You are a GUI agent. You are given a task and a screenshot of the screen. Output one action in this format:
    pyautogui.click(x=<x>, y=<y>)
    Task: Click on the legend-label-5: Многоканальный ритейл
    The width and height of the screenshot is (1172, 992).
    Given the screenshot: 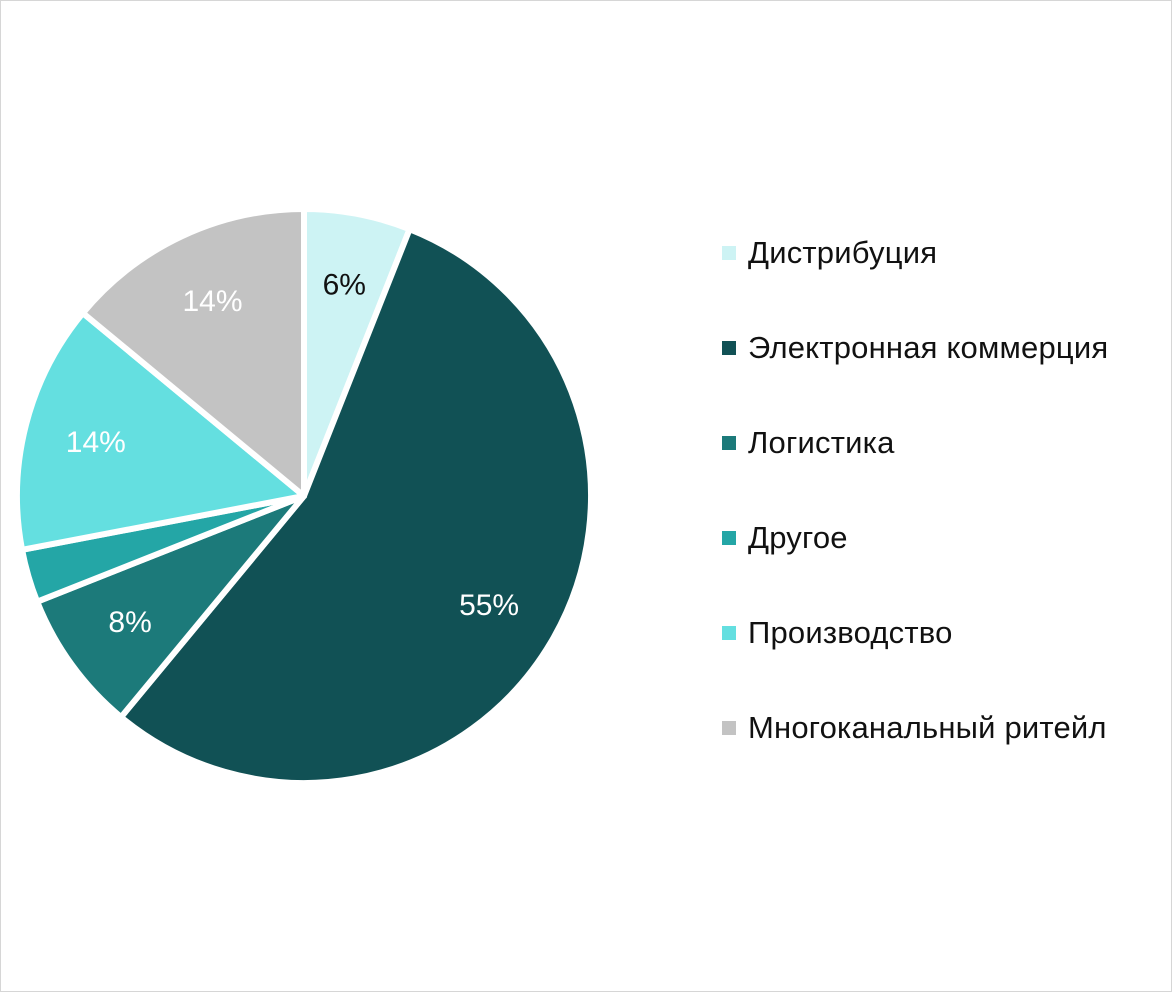 What is the action you would take?
    pyautogui.click(x=927, y=727)
    